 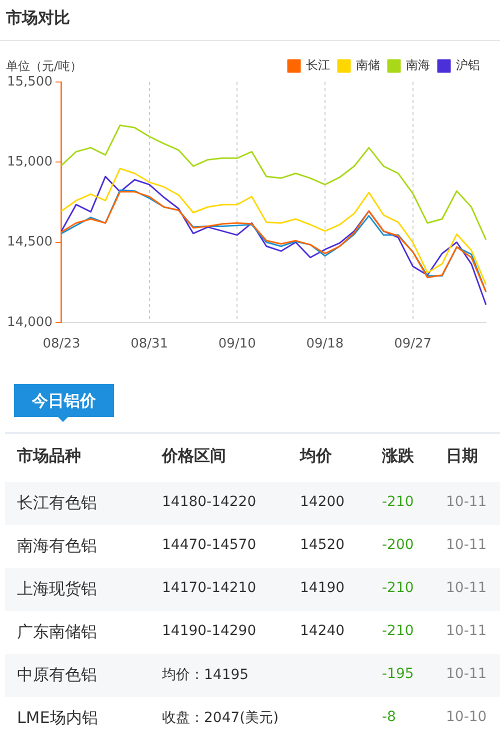 What do you see at coordinates (49, 456) in the screenshot?
I see `category-label: 市场品种` at bounding box center [49, 456].